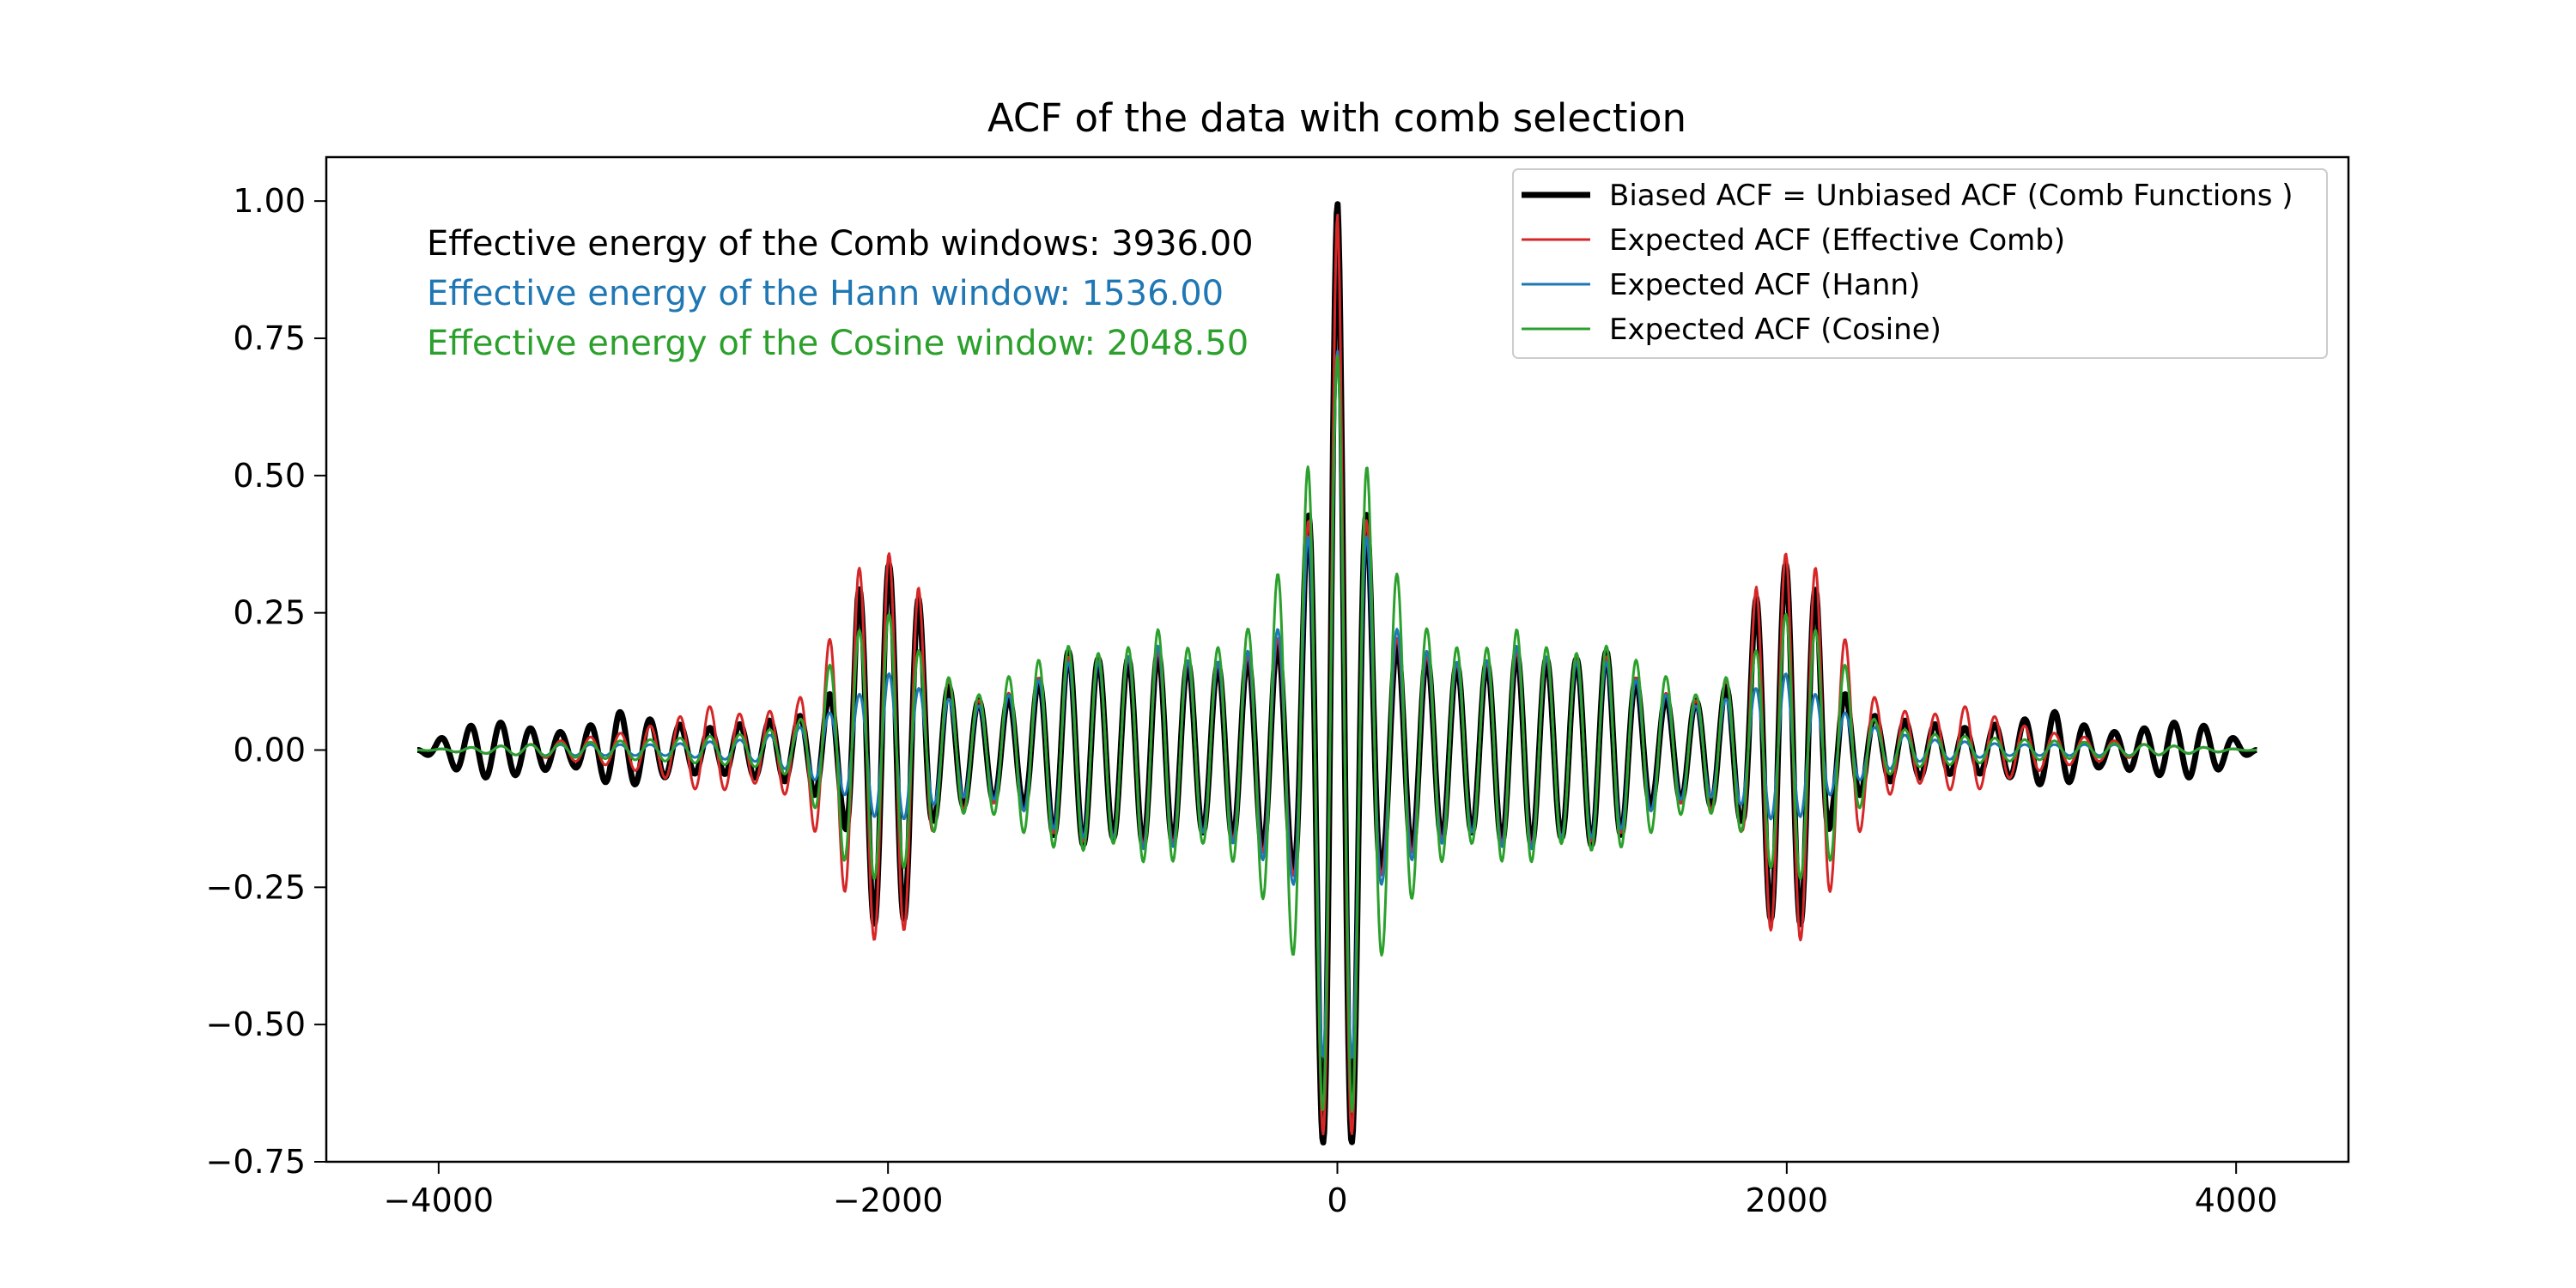 The image size is (2576, 1288). What do you see at coordinates (440, 1200) in the screenshot?
I see `x-tick-label: −4000` at bounding box center [440, 1200].